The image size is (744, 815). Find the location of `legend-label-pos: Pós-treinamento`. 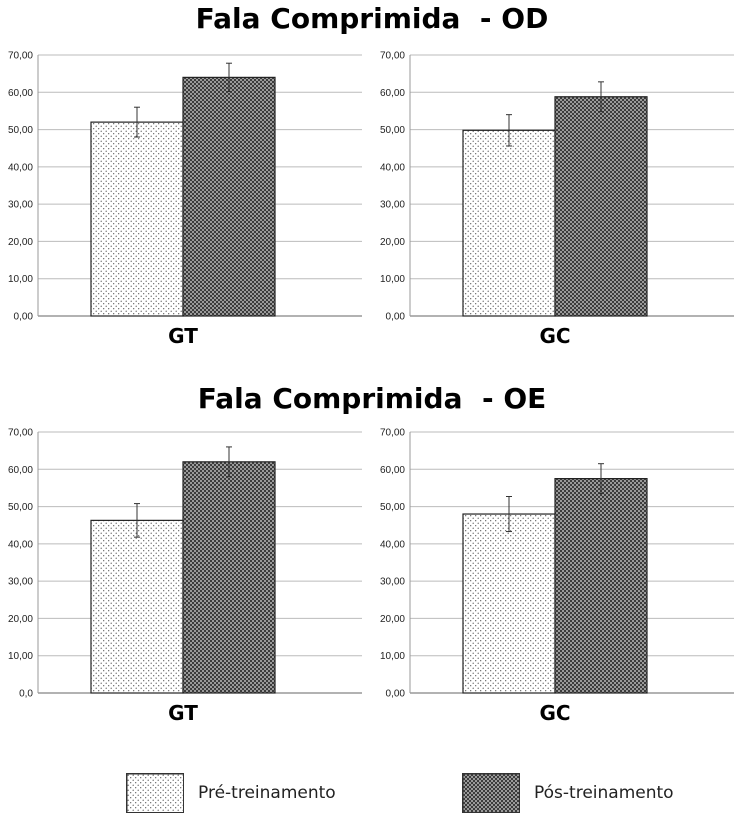

legend-label-pos: Pós-treinamento is located at coordinates (604, 793).